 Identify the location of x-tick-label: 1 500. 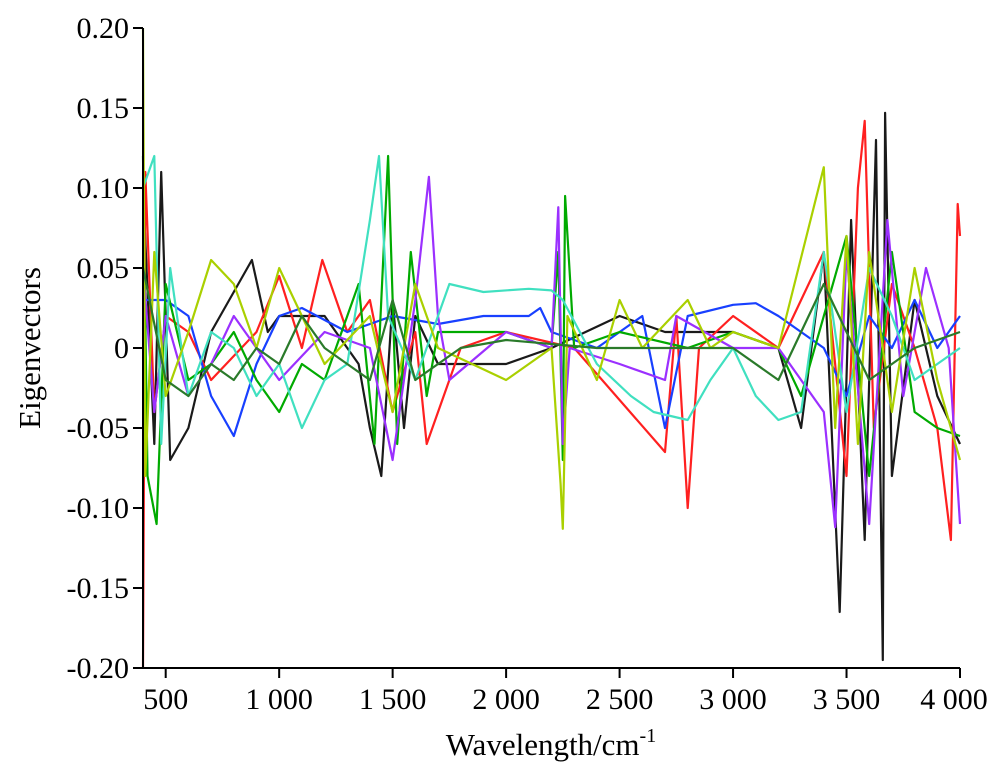
(393, 699).